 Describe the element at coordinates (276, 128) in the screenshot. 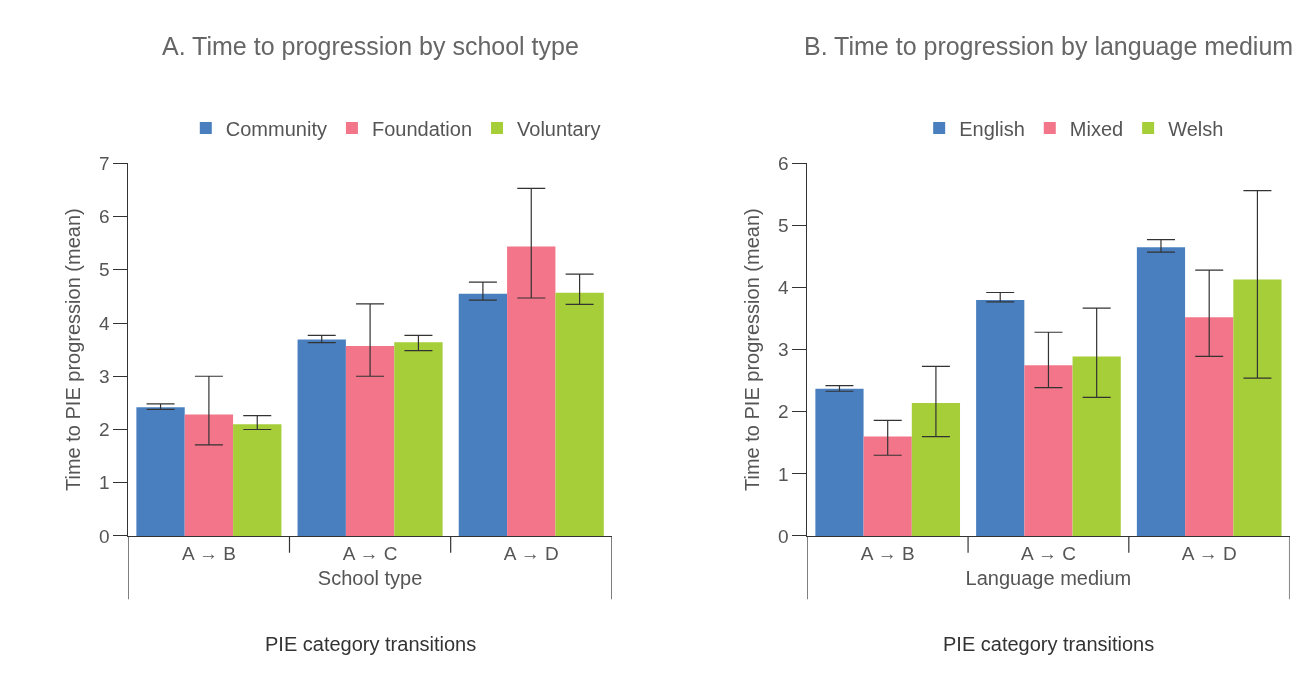

I see `legend-label: Community` at that location.